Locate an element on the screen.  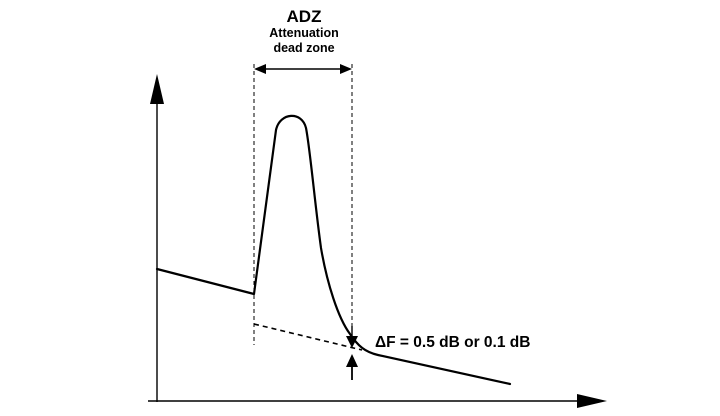
adz-subtitle-line1: Attenuation is located at coordinates (303, 33).